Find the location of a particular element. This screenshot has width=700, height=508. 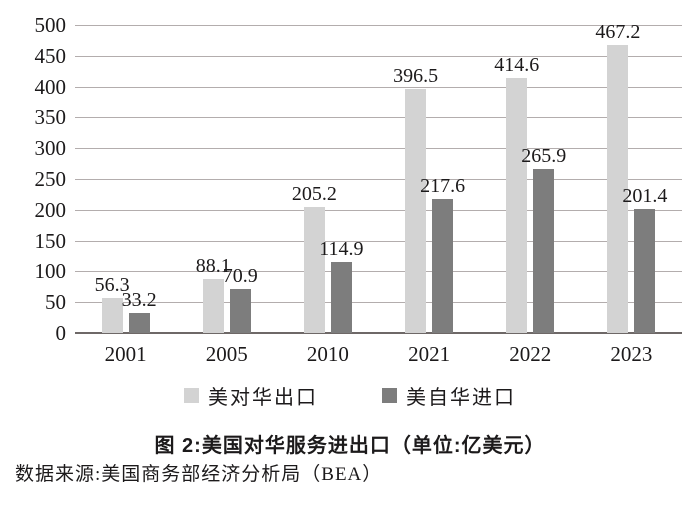

x-tick-label-2021: 2021 is located at coordinates (429, 354).